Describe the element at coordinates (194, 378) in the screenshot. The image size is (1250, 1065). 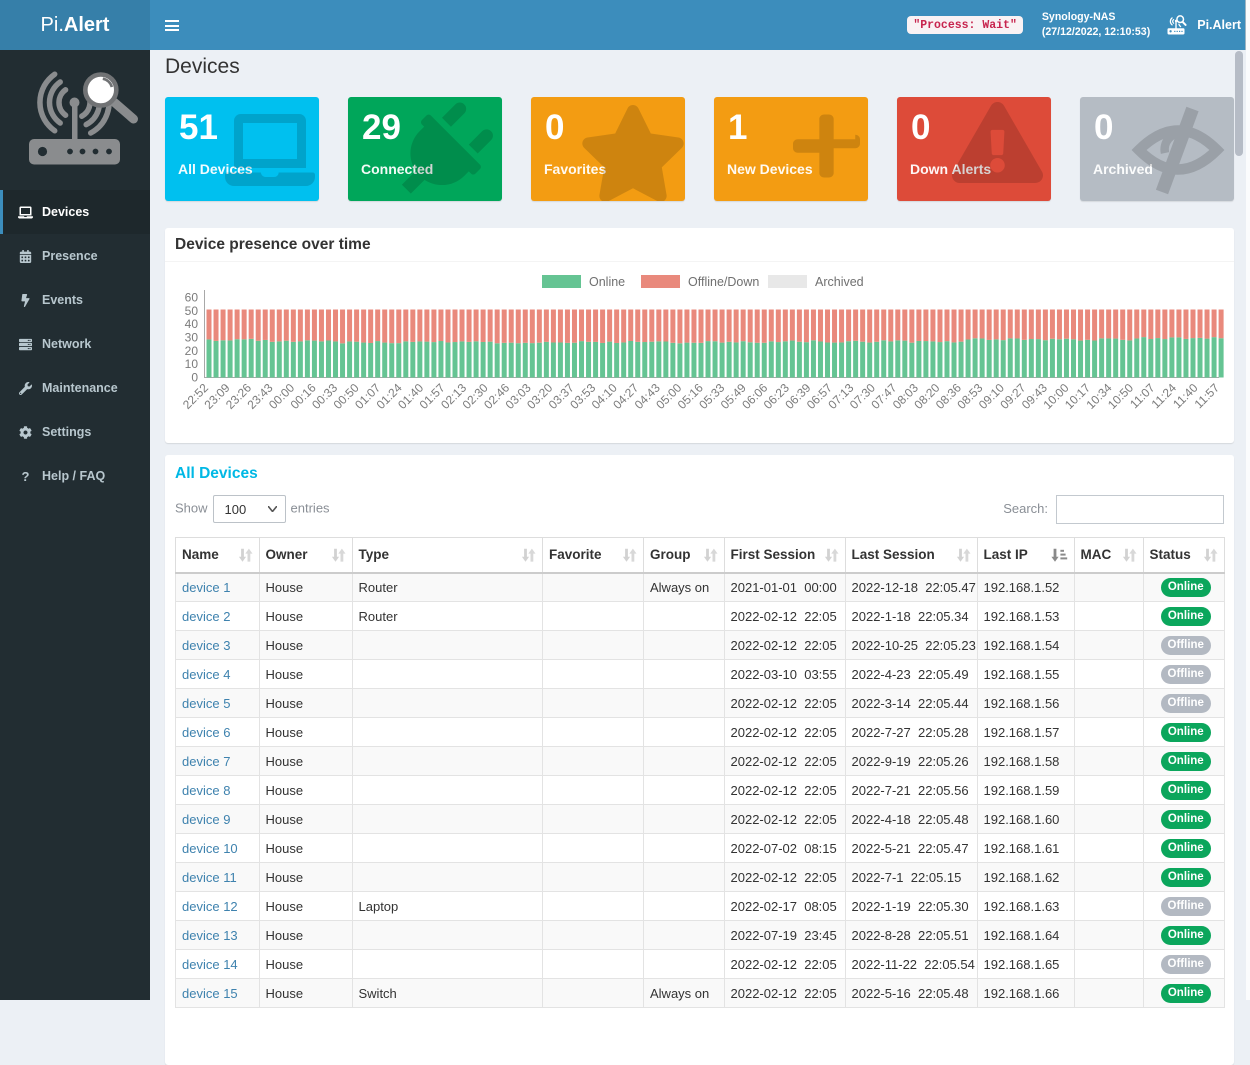
I see `svg-text: 0` at that location.